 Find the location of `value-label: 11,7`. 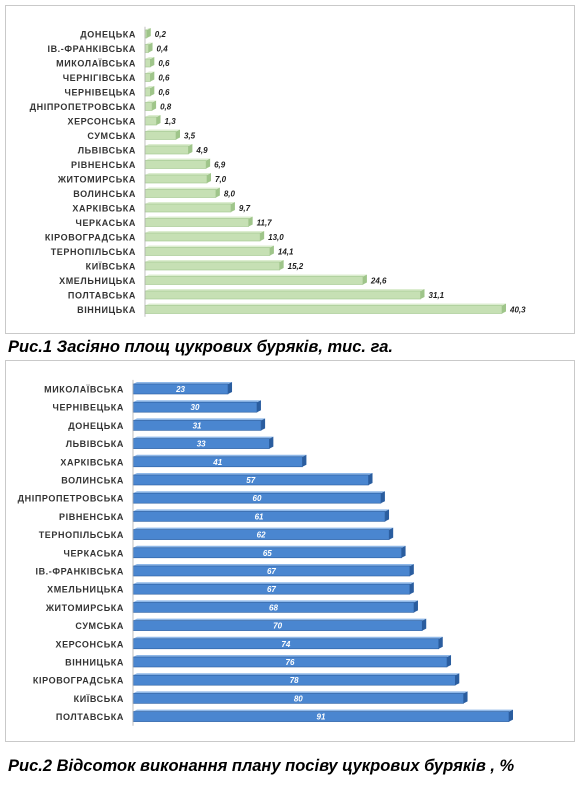

value-label: 11,7 is located at coordinates (265, 223).